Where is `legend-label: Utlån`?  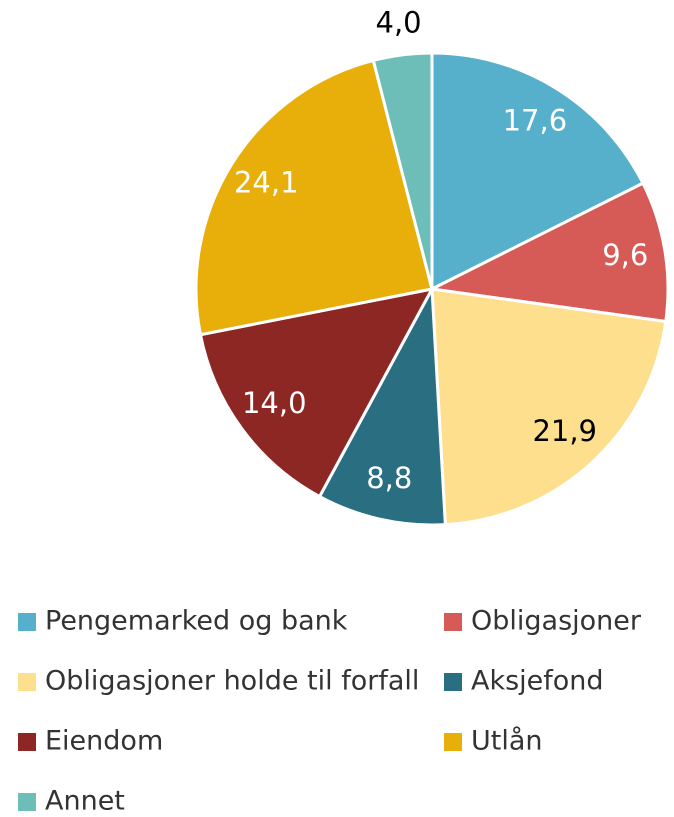 legend-label: Utlån is located at coordinates (507, 741).